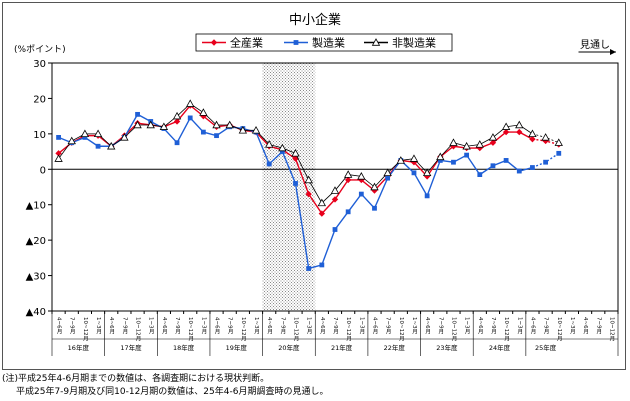 The width and height of the screenshot is (630, 401). What do you see at coordinates (36, 241) in the screenshot?
I see `y-tick-label: ▲20` at bounding box center [36, 241].